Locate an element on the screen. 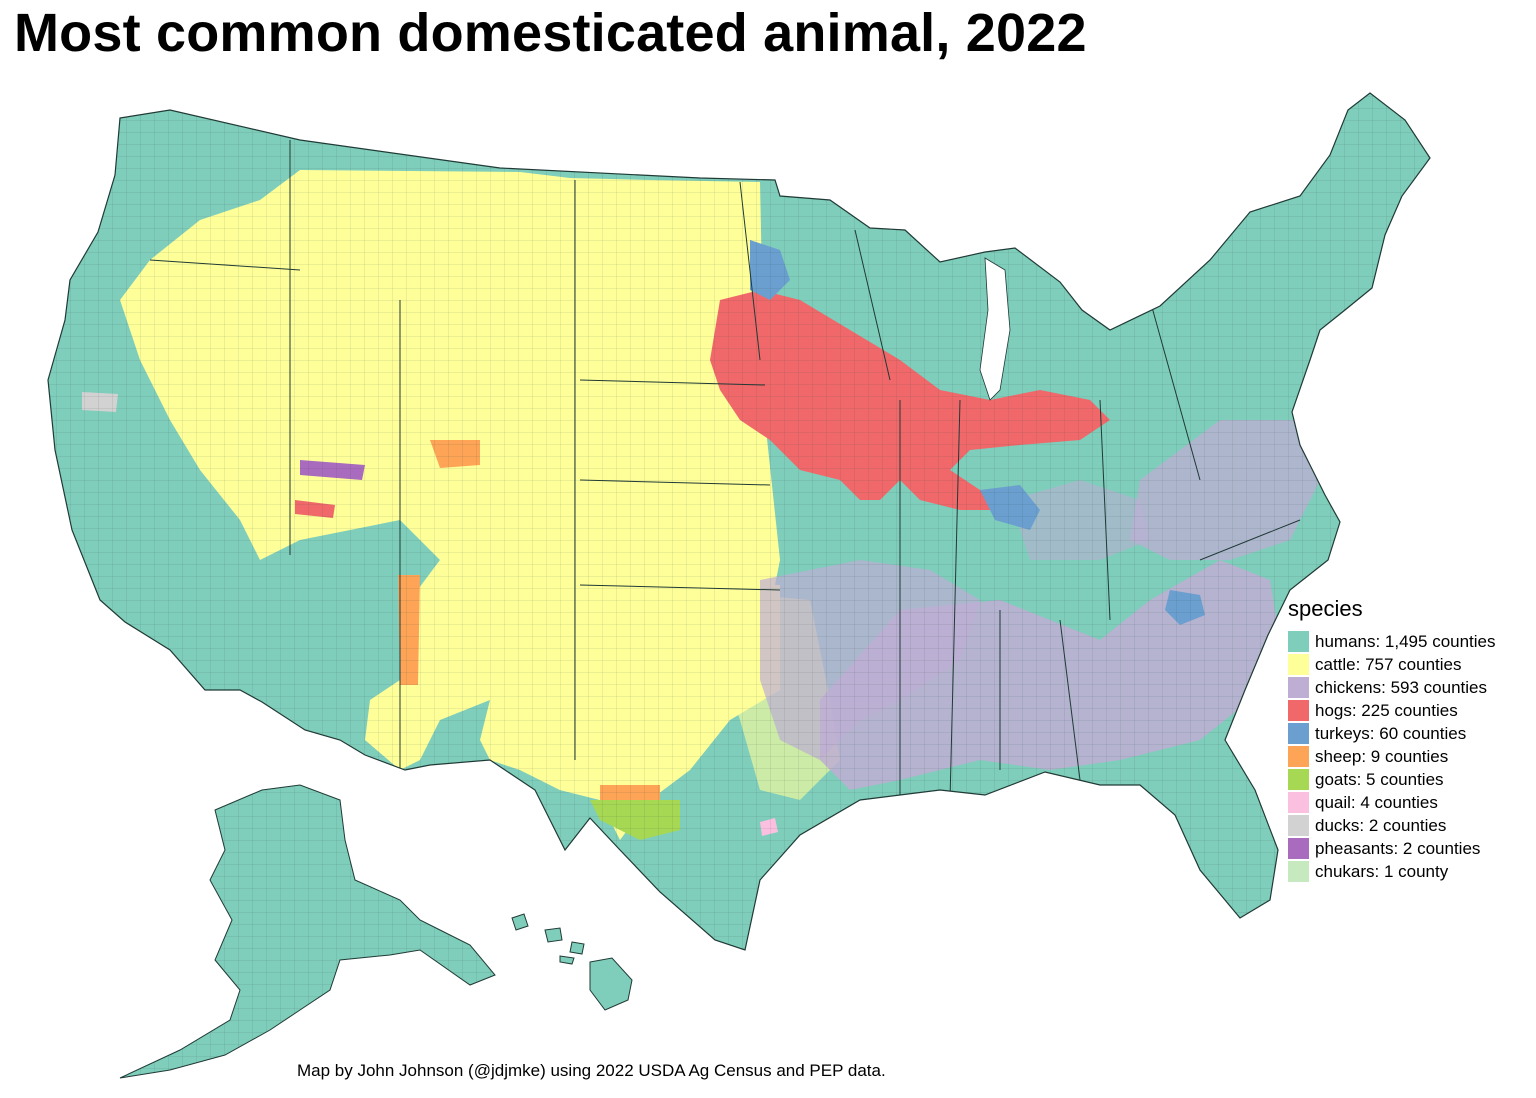 The height and width of the screenshot is (1098, 1536). legend-label: chukars: 1 county is located at coordinates (1382, 871).